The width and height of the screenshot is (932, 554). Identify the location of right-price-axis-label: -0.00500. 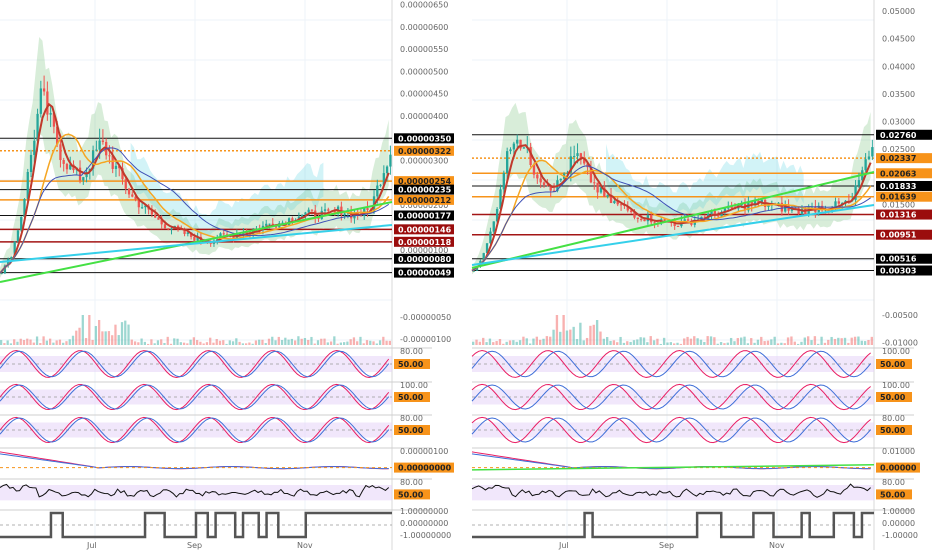
(900, 315).